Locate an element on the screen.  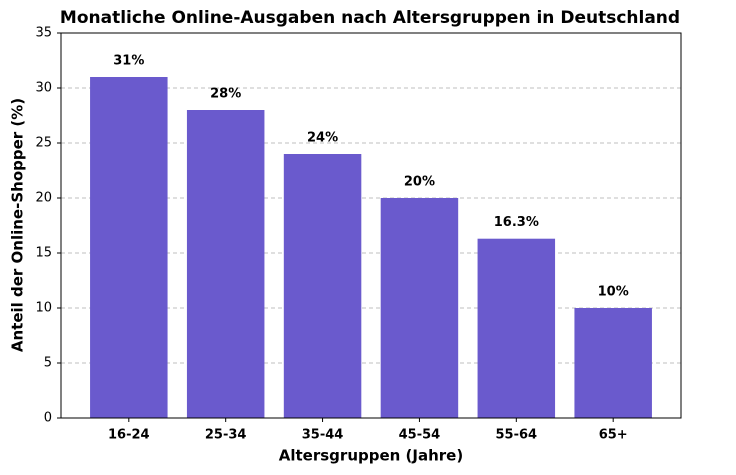
x-tick-label: 65+ is located at coordinates (613, 435).